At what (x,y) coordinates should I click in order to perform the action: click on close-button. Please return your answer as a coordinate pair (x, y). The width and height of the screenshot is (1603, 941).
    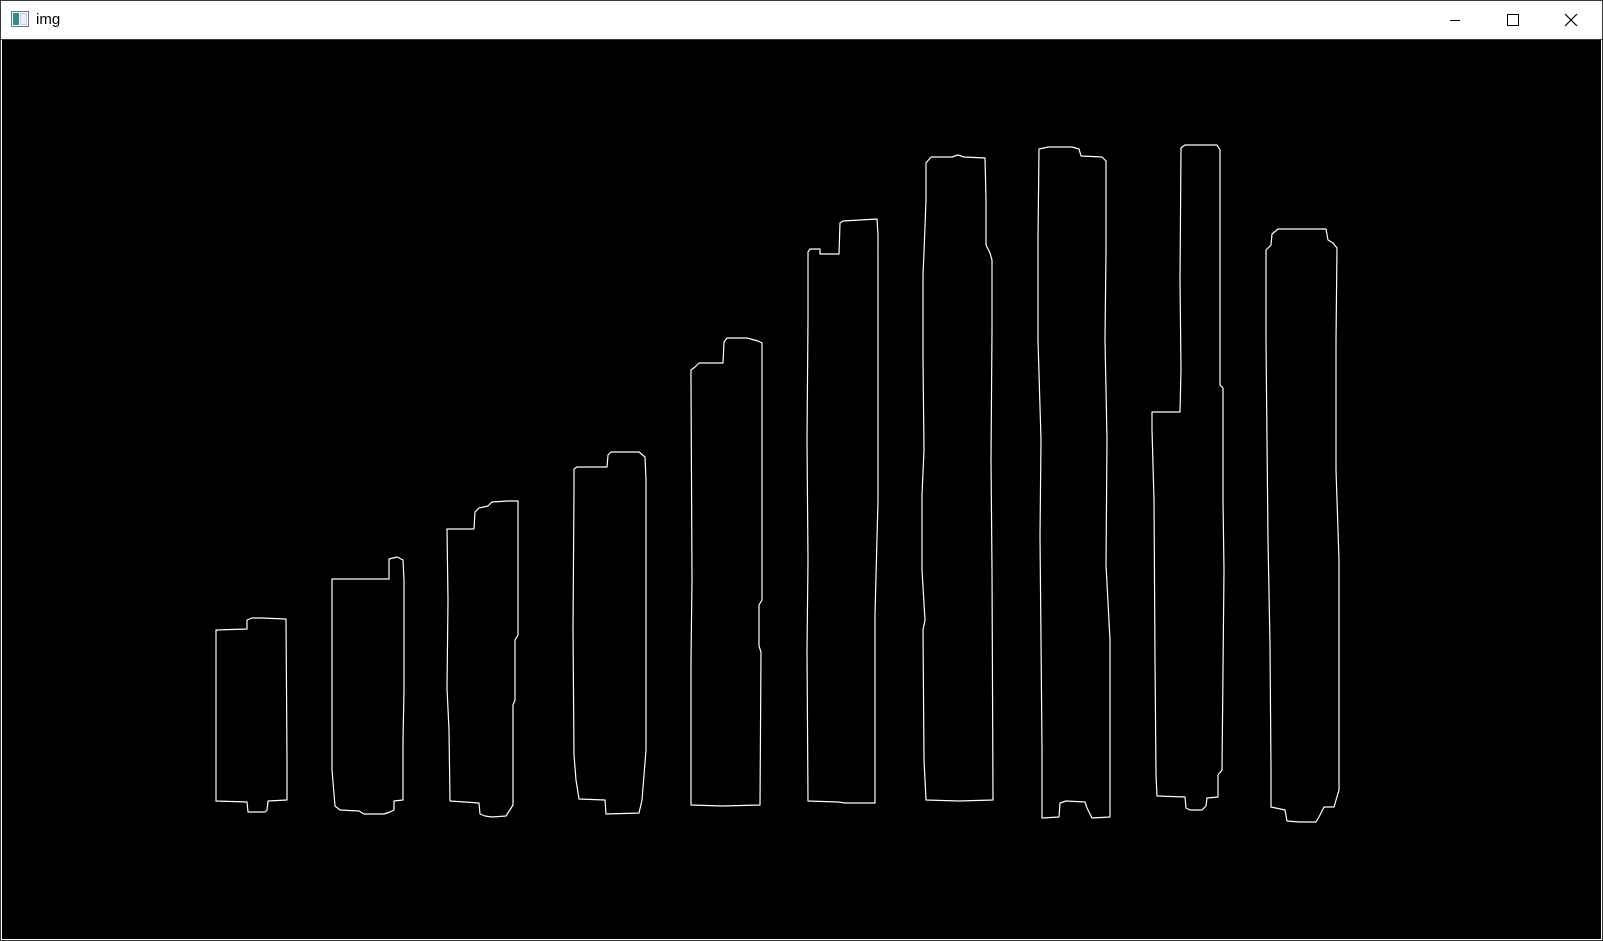
    Looking at the image, I should click on (1571, 20).